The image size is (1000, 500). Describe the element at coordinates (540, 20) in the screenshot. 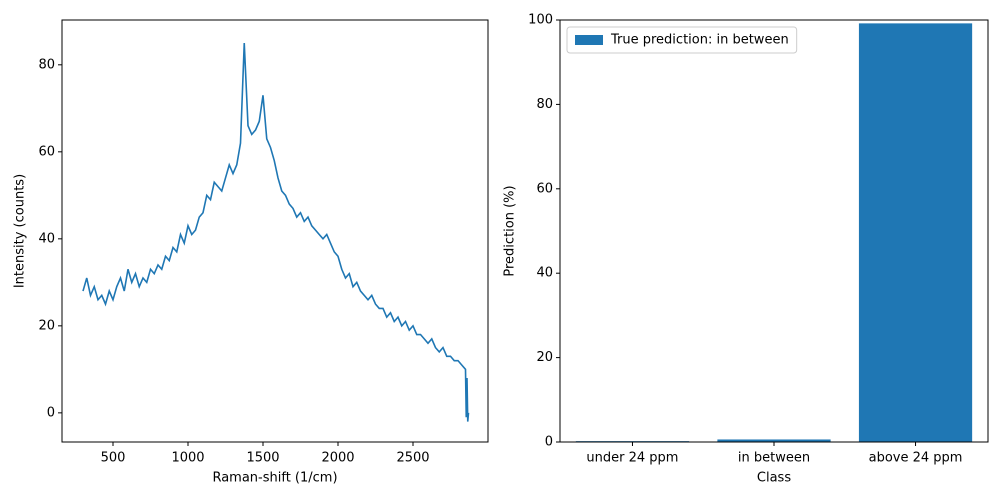

I see `y-tick-label: 100` at that location.